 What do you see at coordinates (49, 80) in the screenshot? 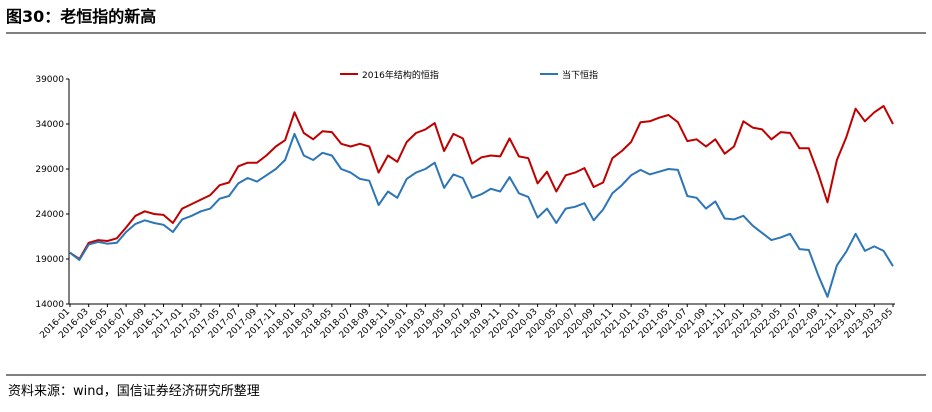
I see `y-tick-label: 39000` at bounding box center [49, 80].